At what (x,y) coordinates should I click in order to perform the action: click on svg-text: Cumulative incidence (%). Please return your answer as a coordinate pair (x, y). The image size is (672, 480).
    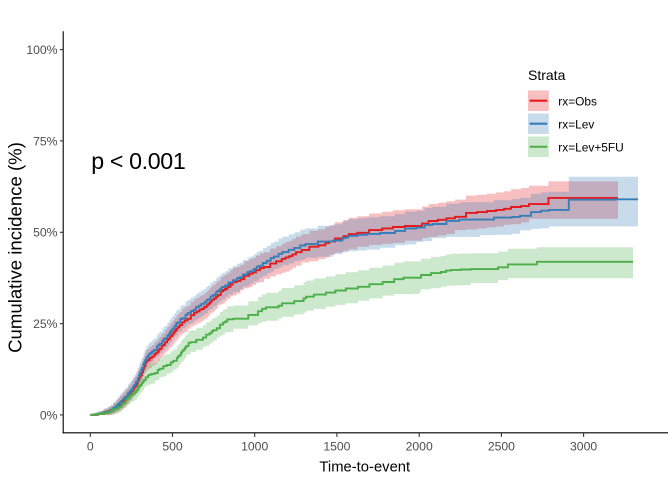
    Looking at the image, I should click on (15, 247).